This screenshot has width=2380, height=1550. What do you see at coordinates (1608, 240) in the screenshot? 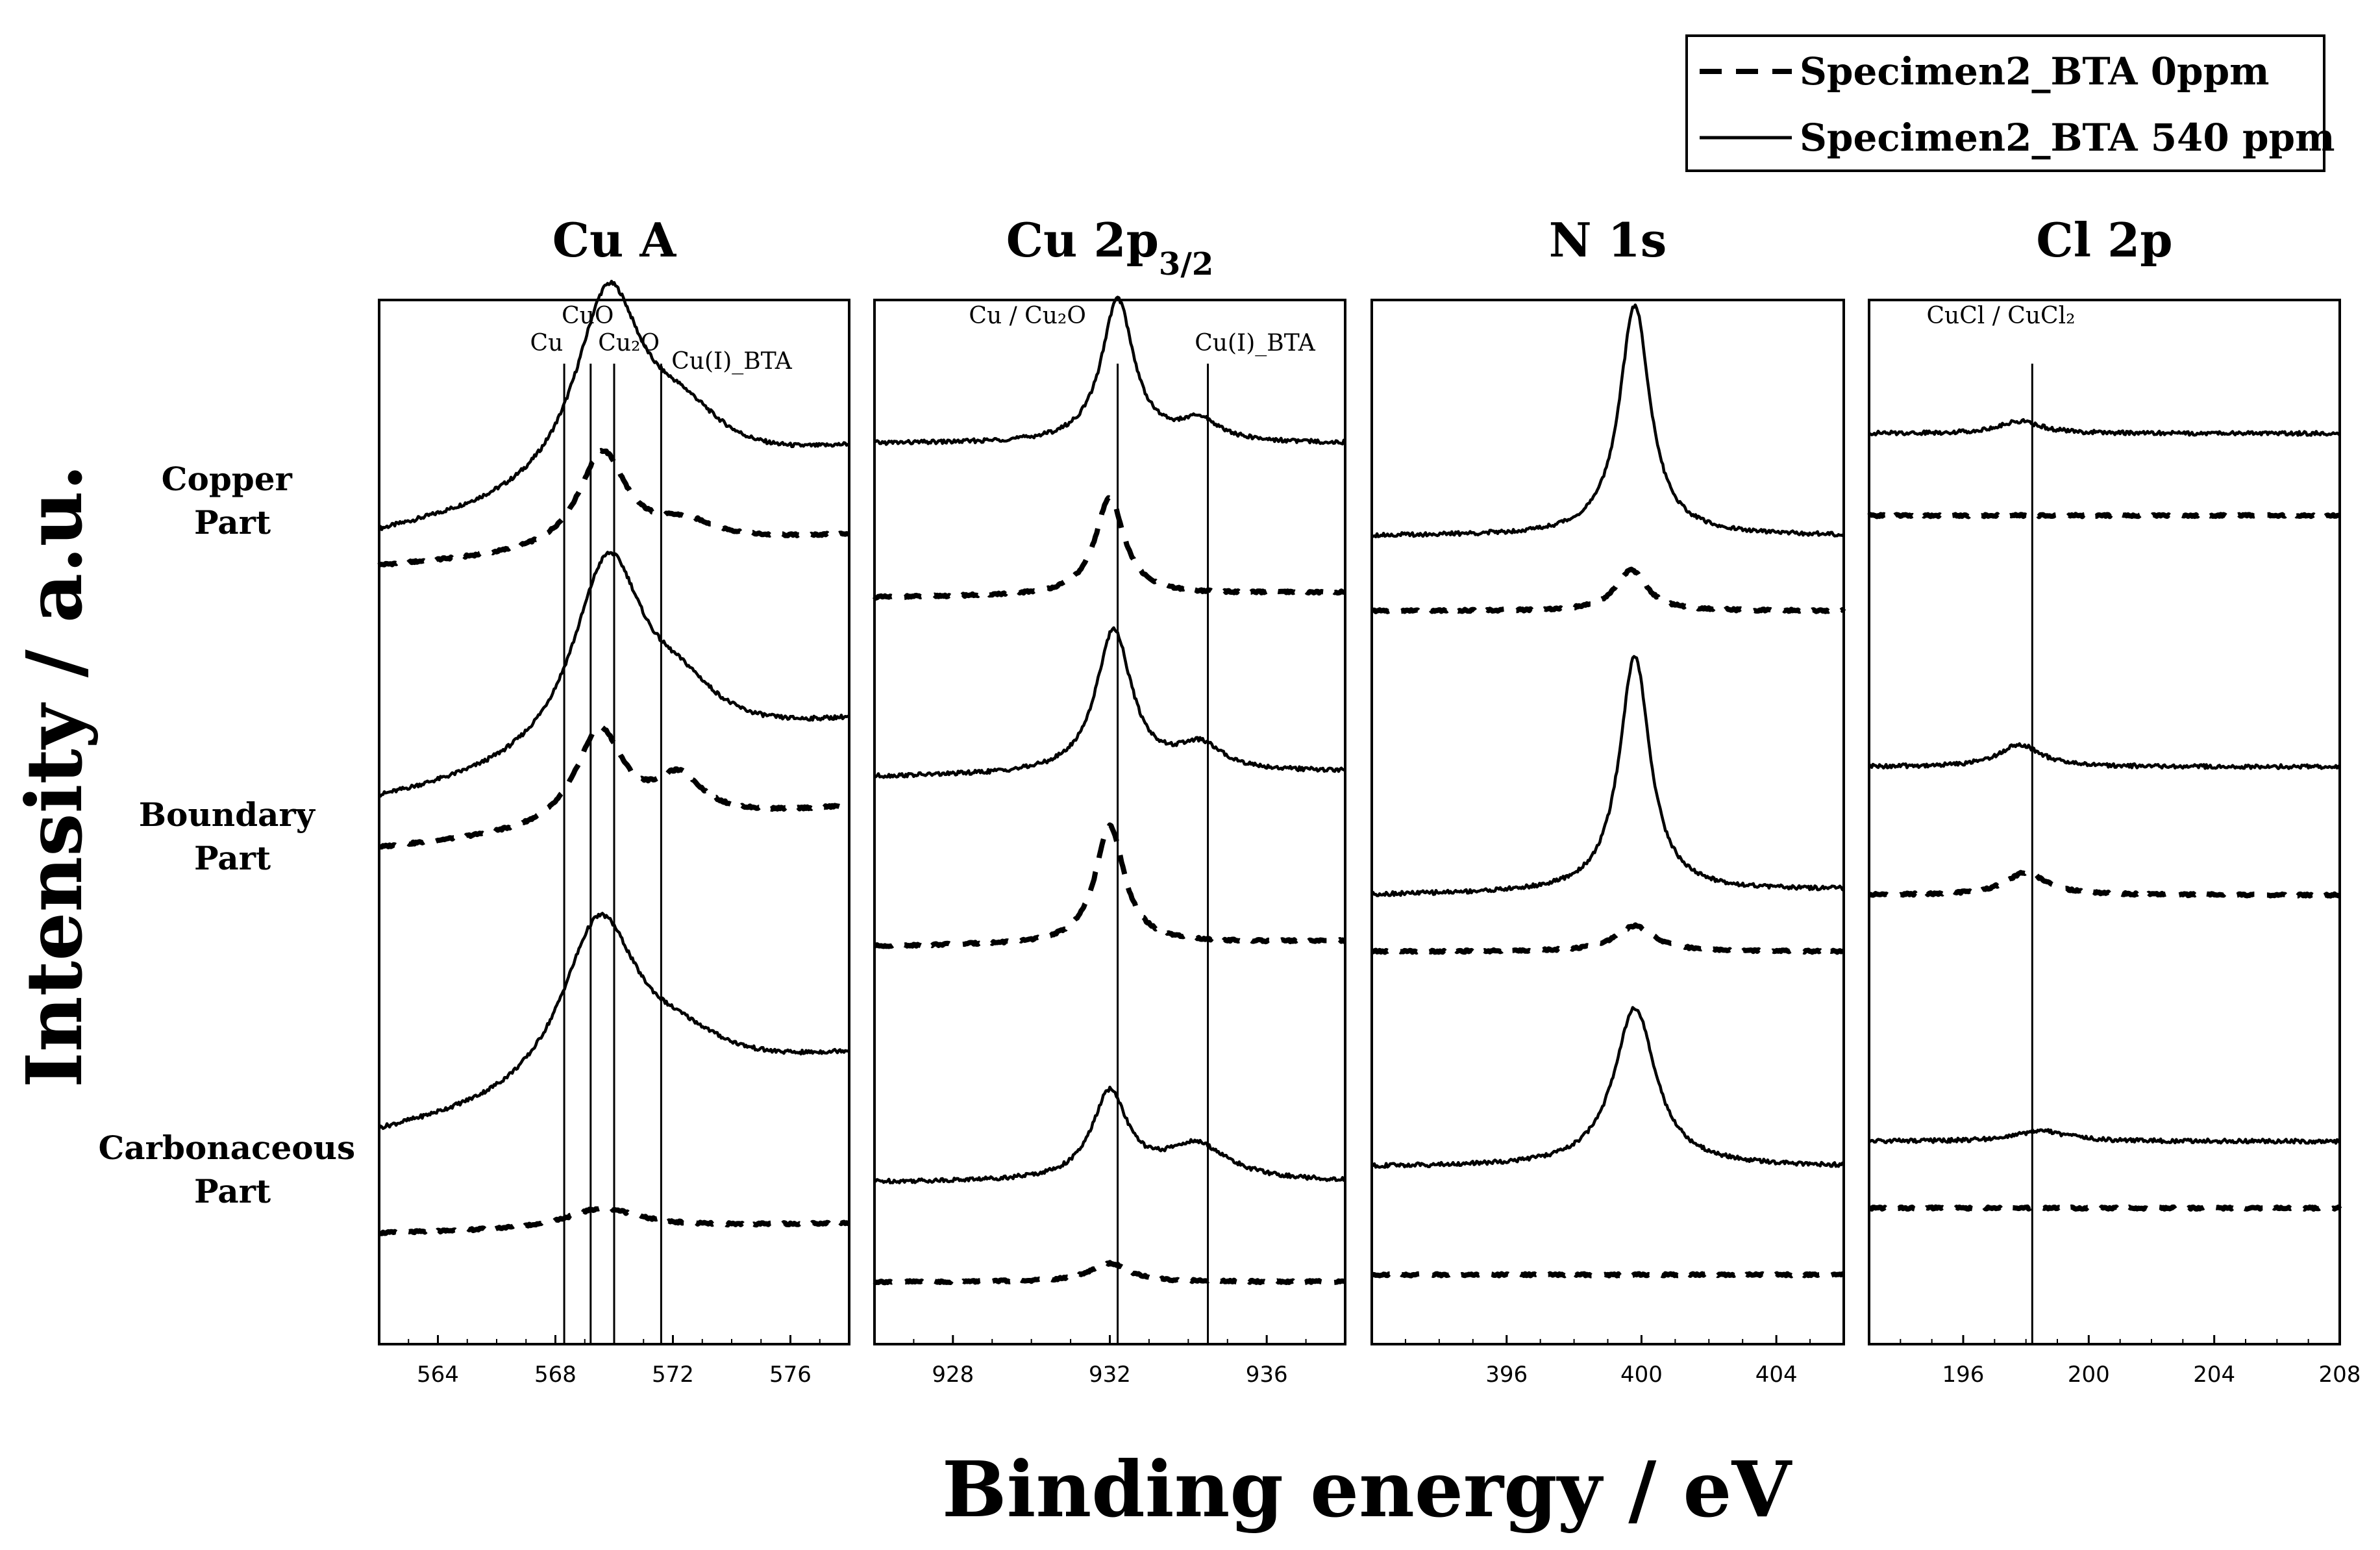
I see `panel-title: N 1s` at bounding box center [1608, 240].